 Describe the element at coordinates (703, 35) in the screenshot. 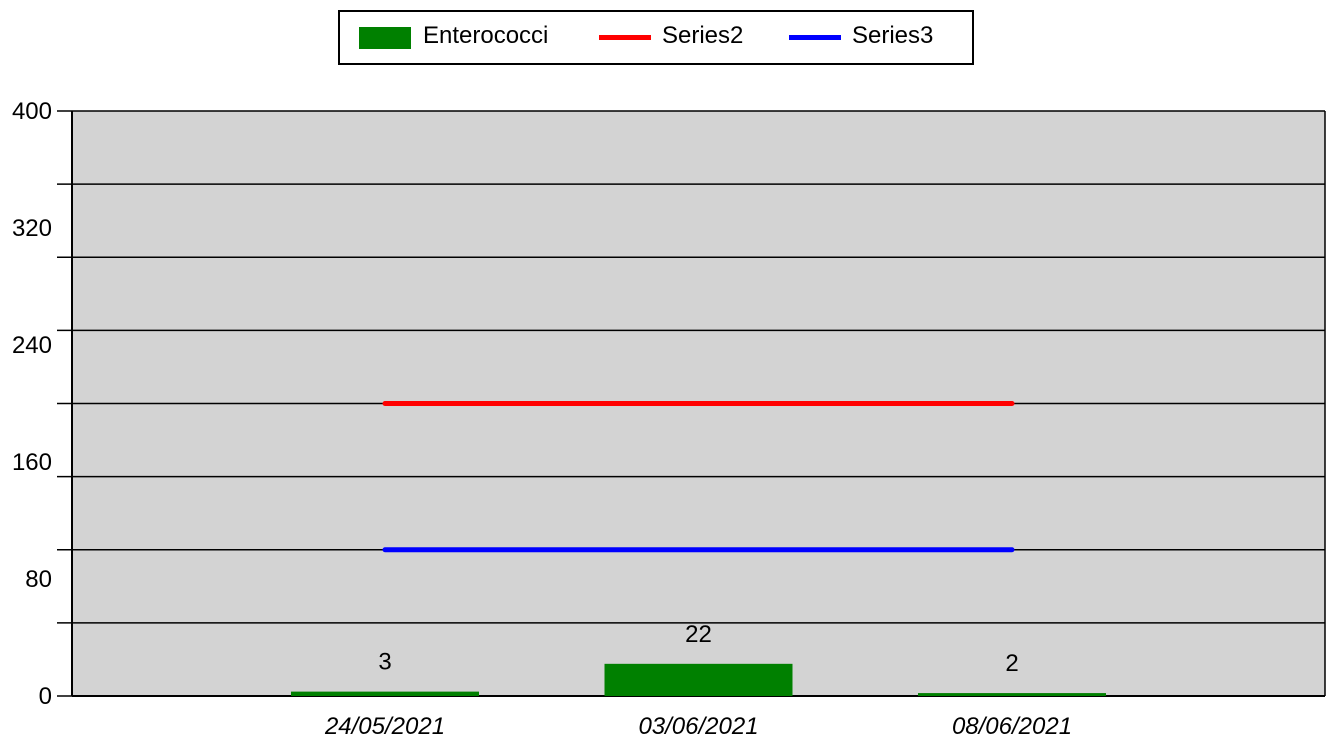

I see `legend-label-series2: Series2` at that location.